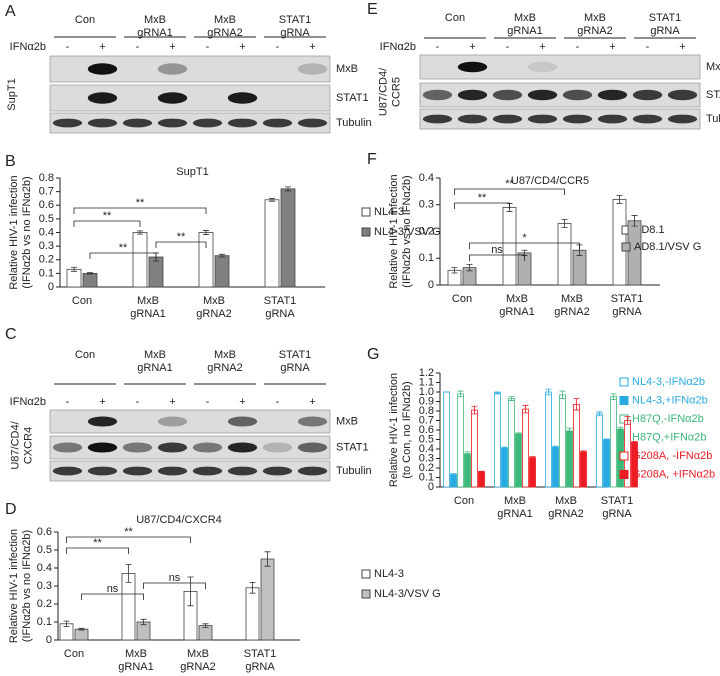 The image size is (720, 676). I want to click on cell-label: CCR5, so click(396, 92).